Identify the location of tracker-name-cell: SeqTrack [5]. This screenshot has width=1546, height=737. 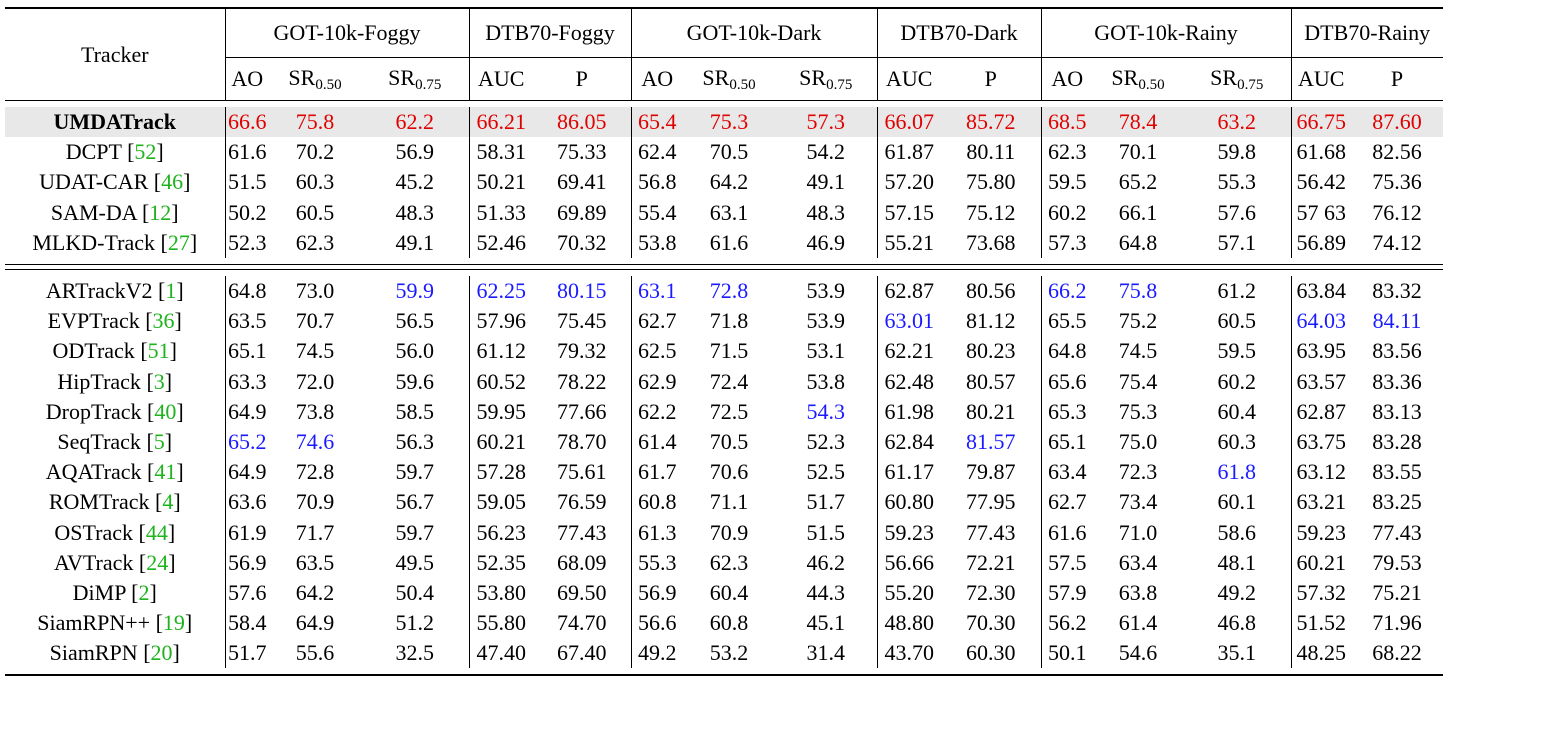
(115, 442).